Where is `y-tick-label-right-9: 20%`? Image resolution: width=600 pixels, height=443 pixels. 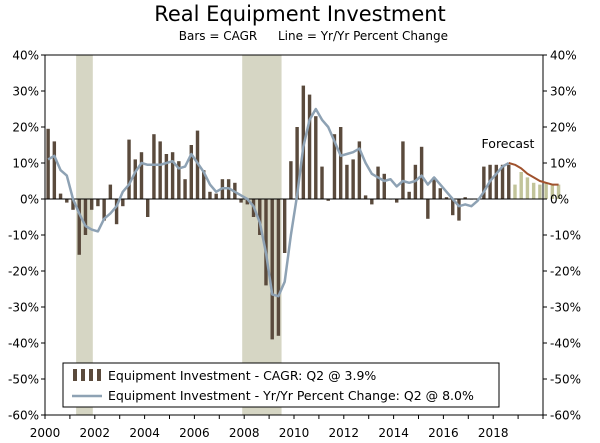
y-tick-label-right-9: 20% is located at coordinates (563, 128).